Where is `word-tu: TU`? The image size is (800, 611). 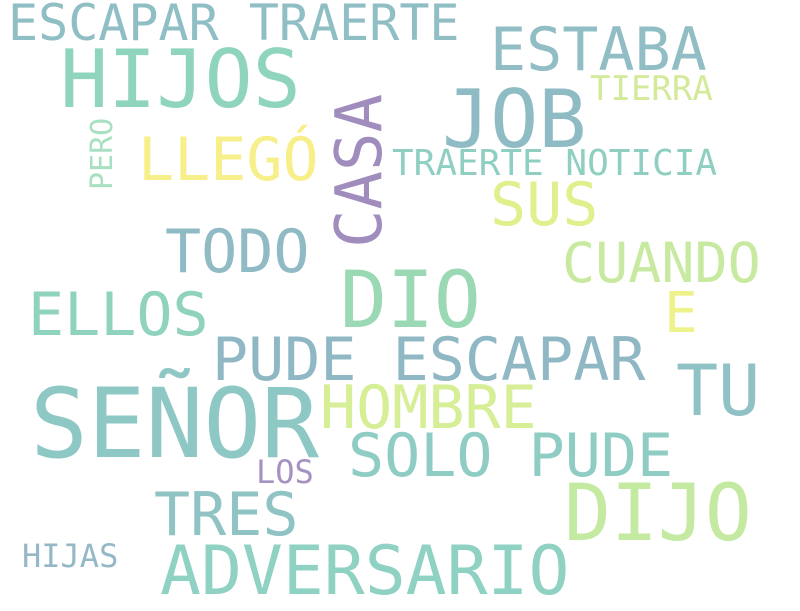
word-tu: TU is located at coordinates (718, 391).